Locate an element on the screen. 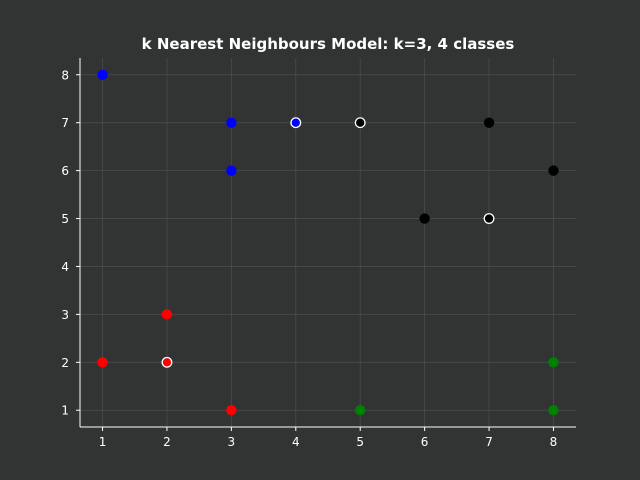 The image size is (640, 480). y-tick-label: 4 is located at coordinates (65, 267).